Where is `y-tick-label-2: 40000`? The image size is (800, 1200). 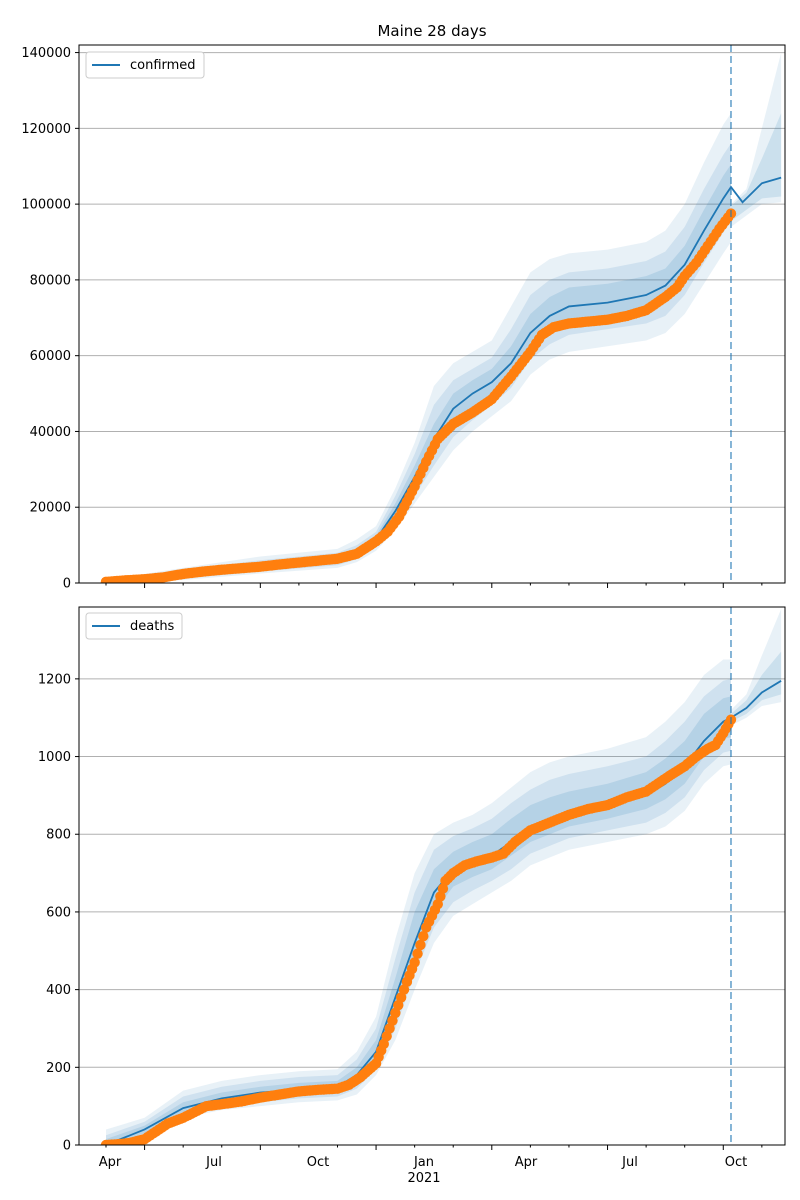 y-tick-label-2: 40000 is located at coordinates (50, 432).